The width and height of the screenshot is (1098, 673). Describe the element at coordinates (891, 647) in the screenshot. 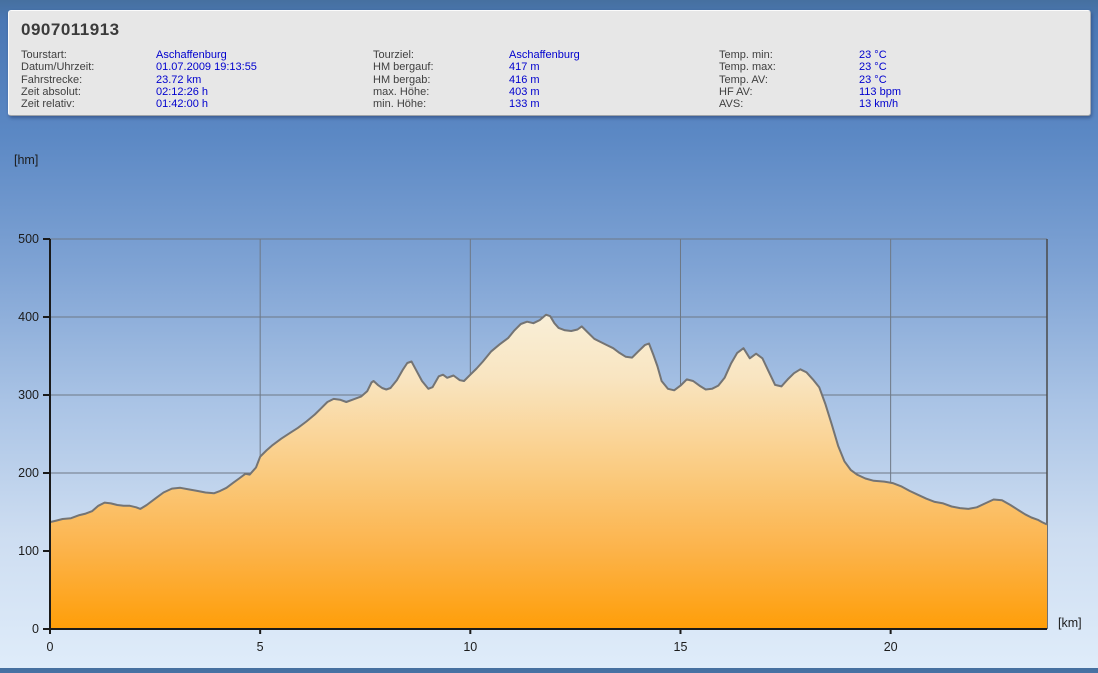

I see `svg-text: 20` at that location.